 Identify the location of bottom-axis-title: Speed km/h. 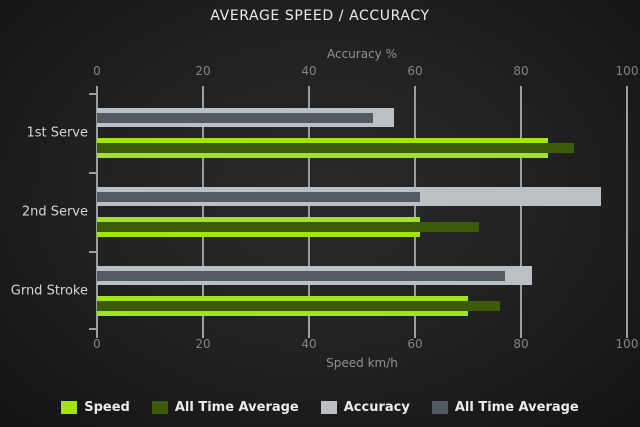
(362, 363).